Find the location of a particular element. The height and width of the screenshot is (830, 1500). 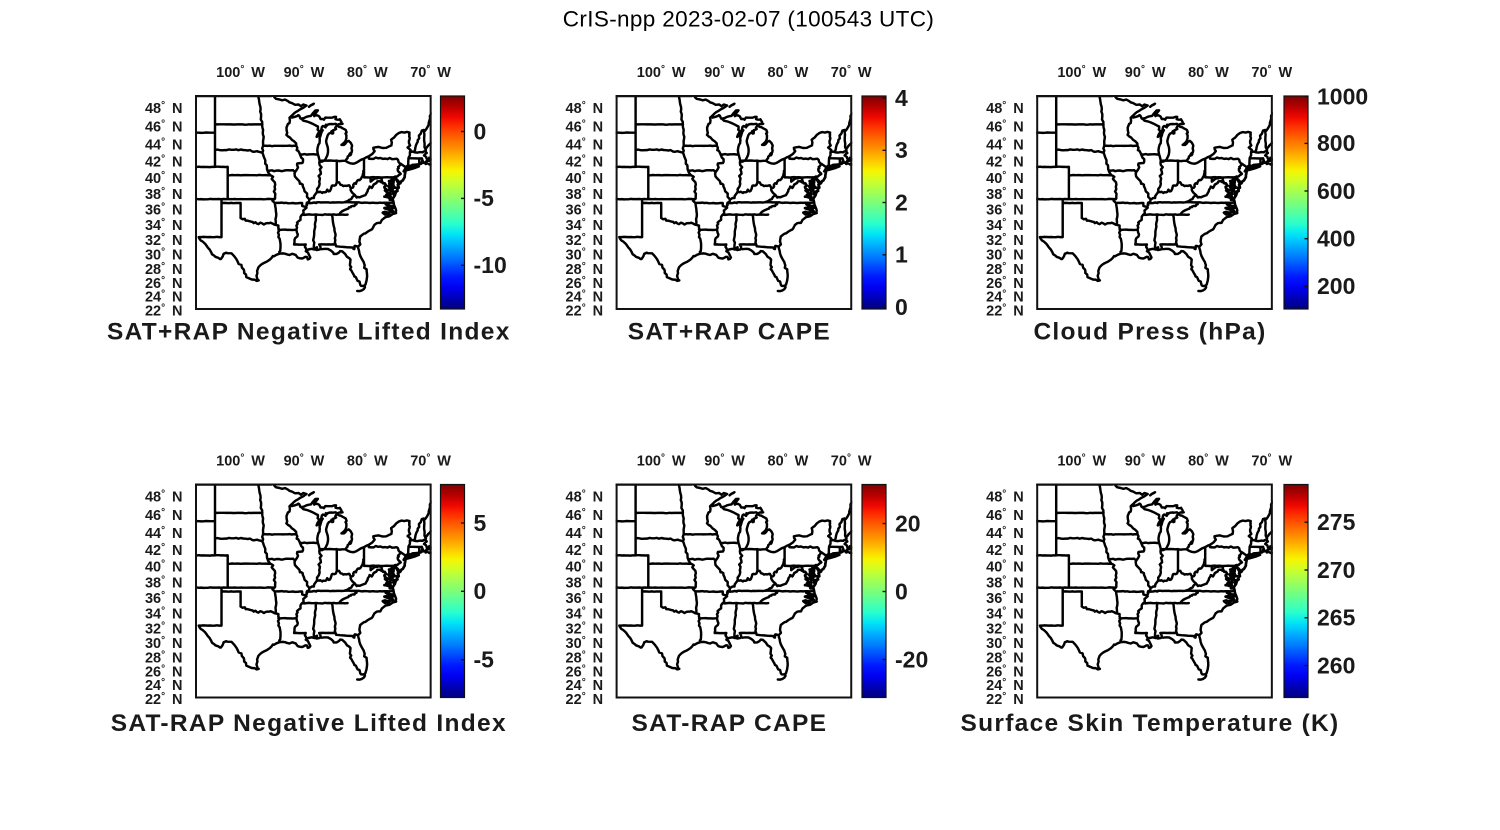

svg-text: -10 is located at coordinates (490, 265).